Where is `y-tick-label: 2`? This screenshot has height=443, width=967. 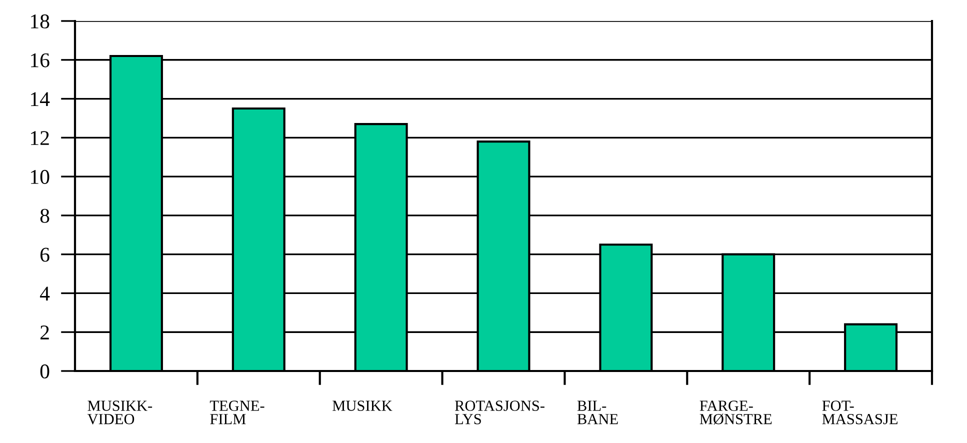 y-tick-label: 2 is located at coordinates (44, 333).